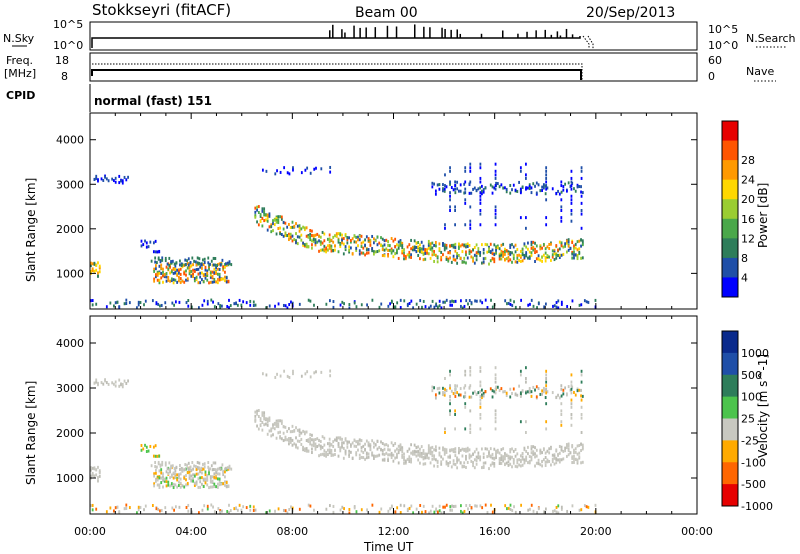 This screenshot has width=800, height=554. What do you see at coordinates (753, 484) in the screenshot?
I see `colorbar-tick-label: -500` at bounding box center [753, 484].